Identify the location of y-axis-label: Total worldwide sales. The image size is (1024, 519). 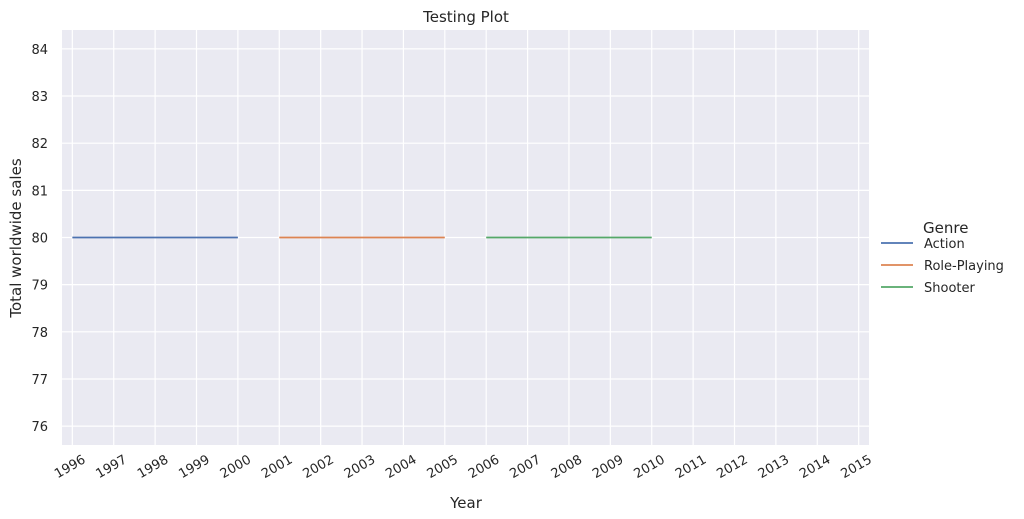
(16, 238).